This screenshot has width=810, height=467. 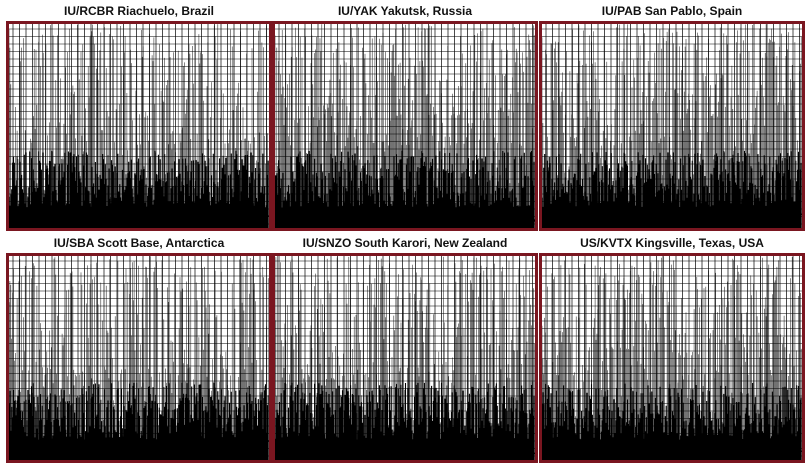 What do you see at coordinates (672, 11) in the screenshot?
I see `chart-title: IU/PAB San Pablo, Spain` at bounding box center [672, 11].